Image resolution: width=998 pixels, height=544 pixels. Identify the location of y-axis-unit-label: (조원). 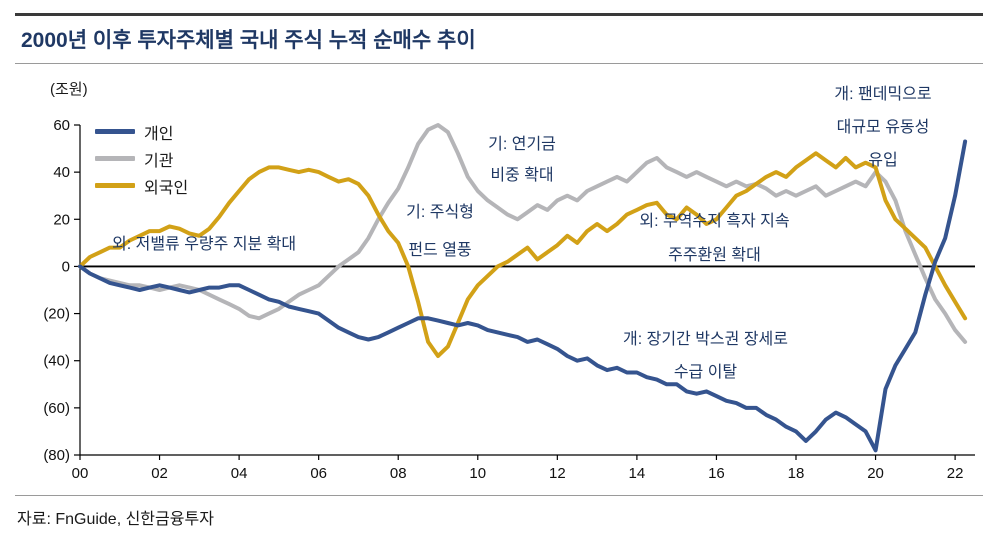
(69, 89).